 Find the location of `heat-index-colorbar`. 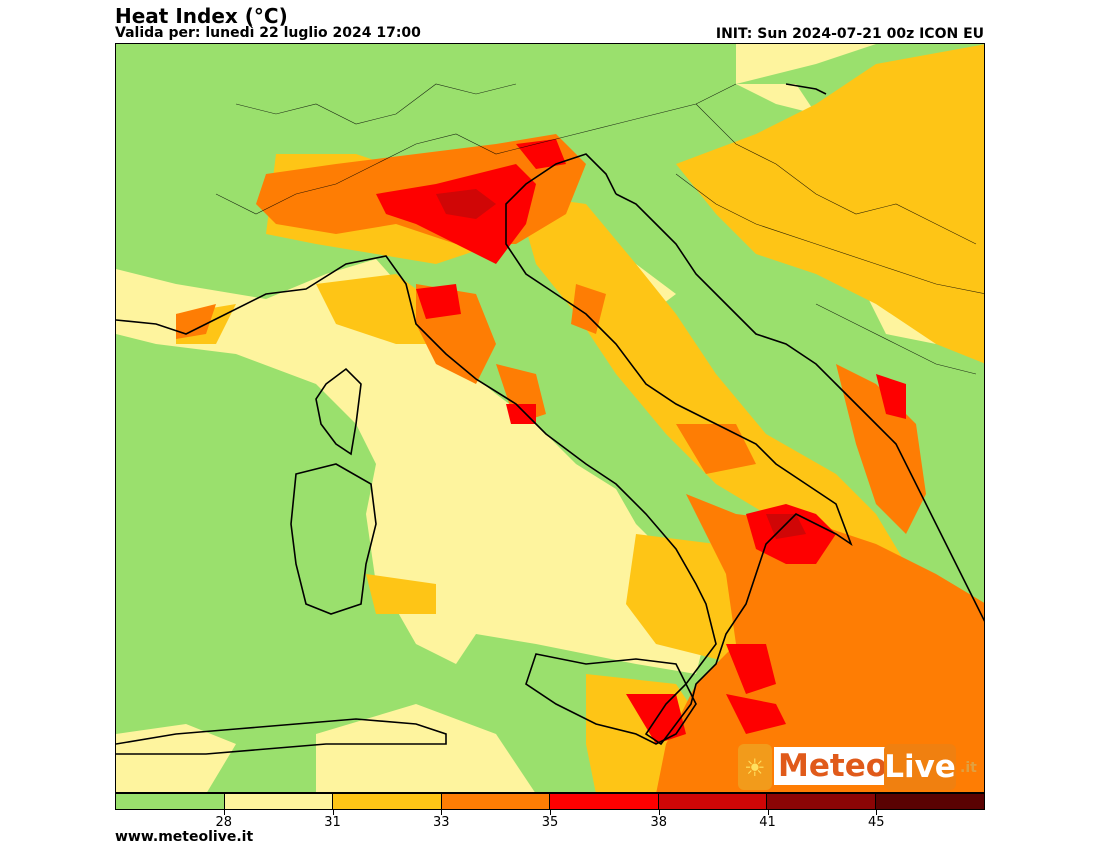

heat-index-colorbar is located at coordinates (550, 801).